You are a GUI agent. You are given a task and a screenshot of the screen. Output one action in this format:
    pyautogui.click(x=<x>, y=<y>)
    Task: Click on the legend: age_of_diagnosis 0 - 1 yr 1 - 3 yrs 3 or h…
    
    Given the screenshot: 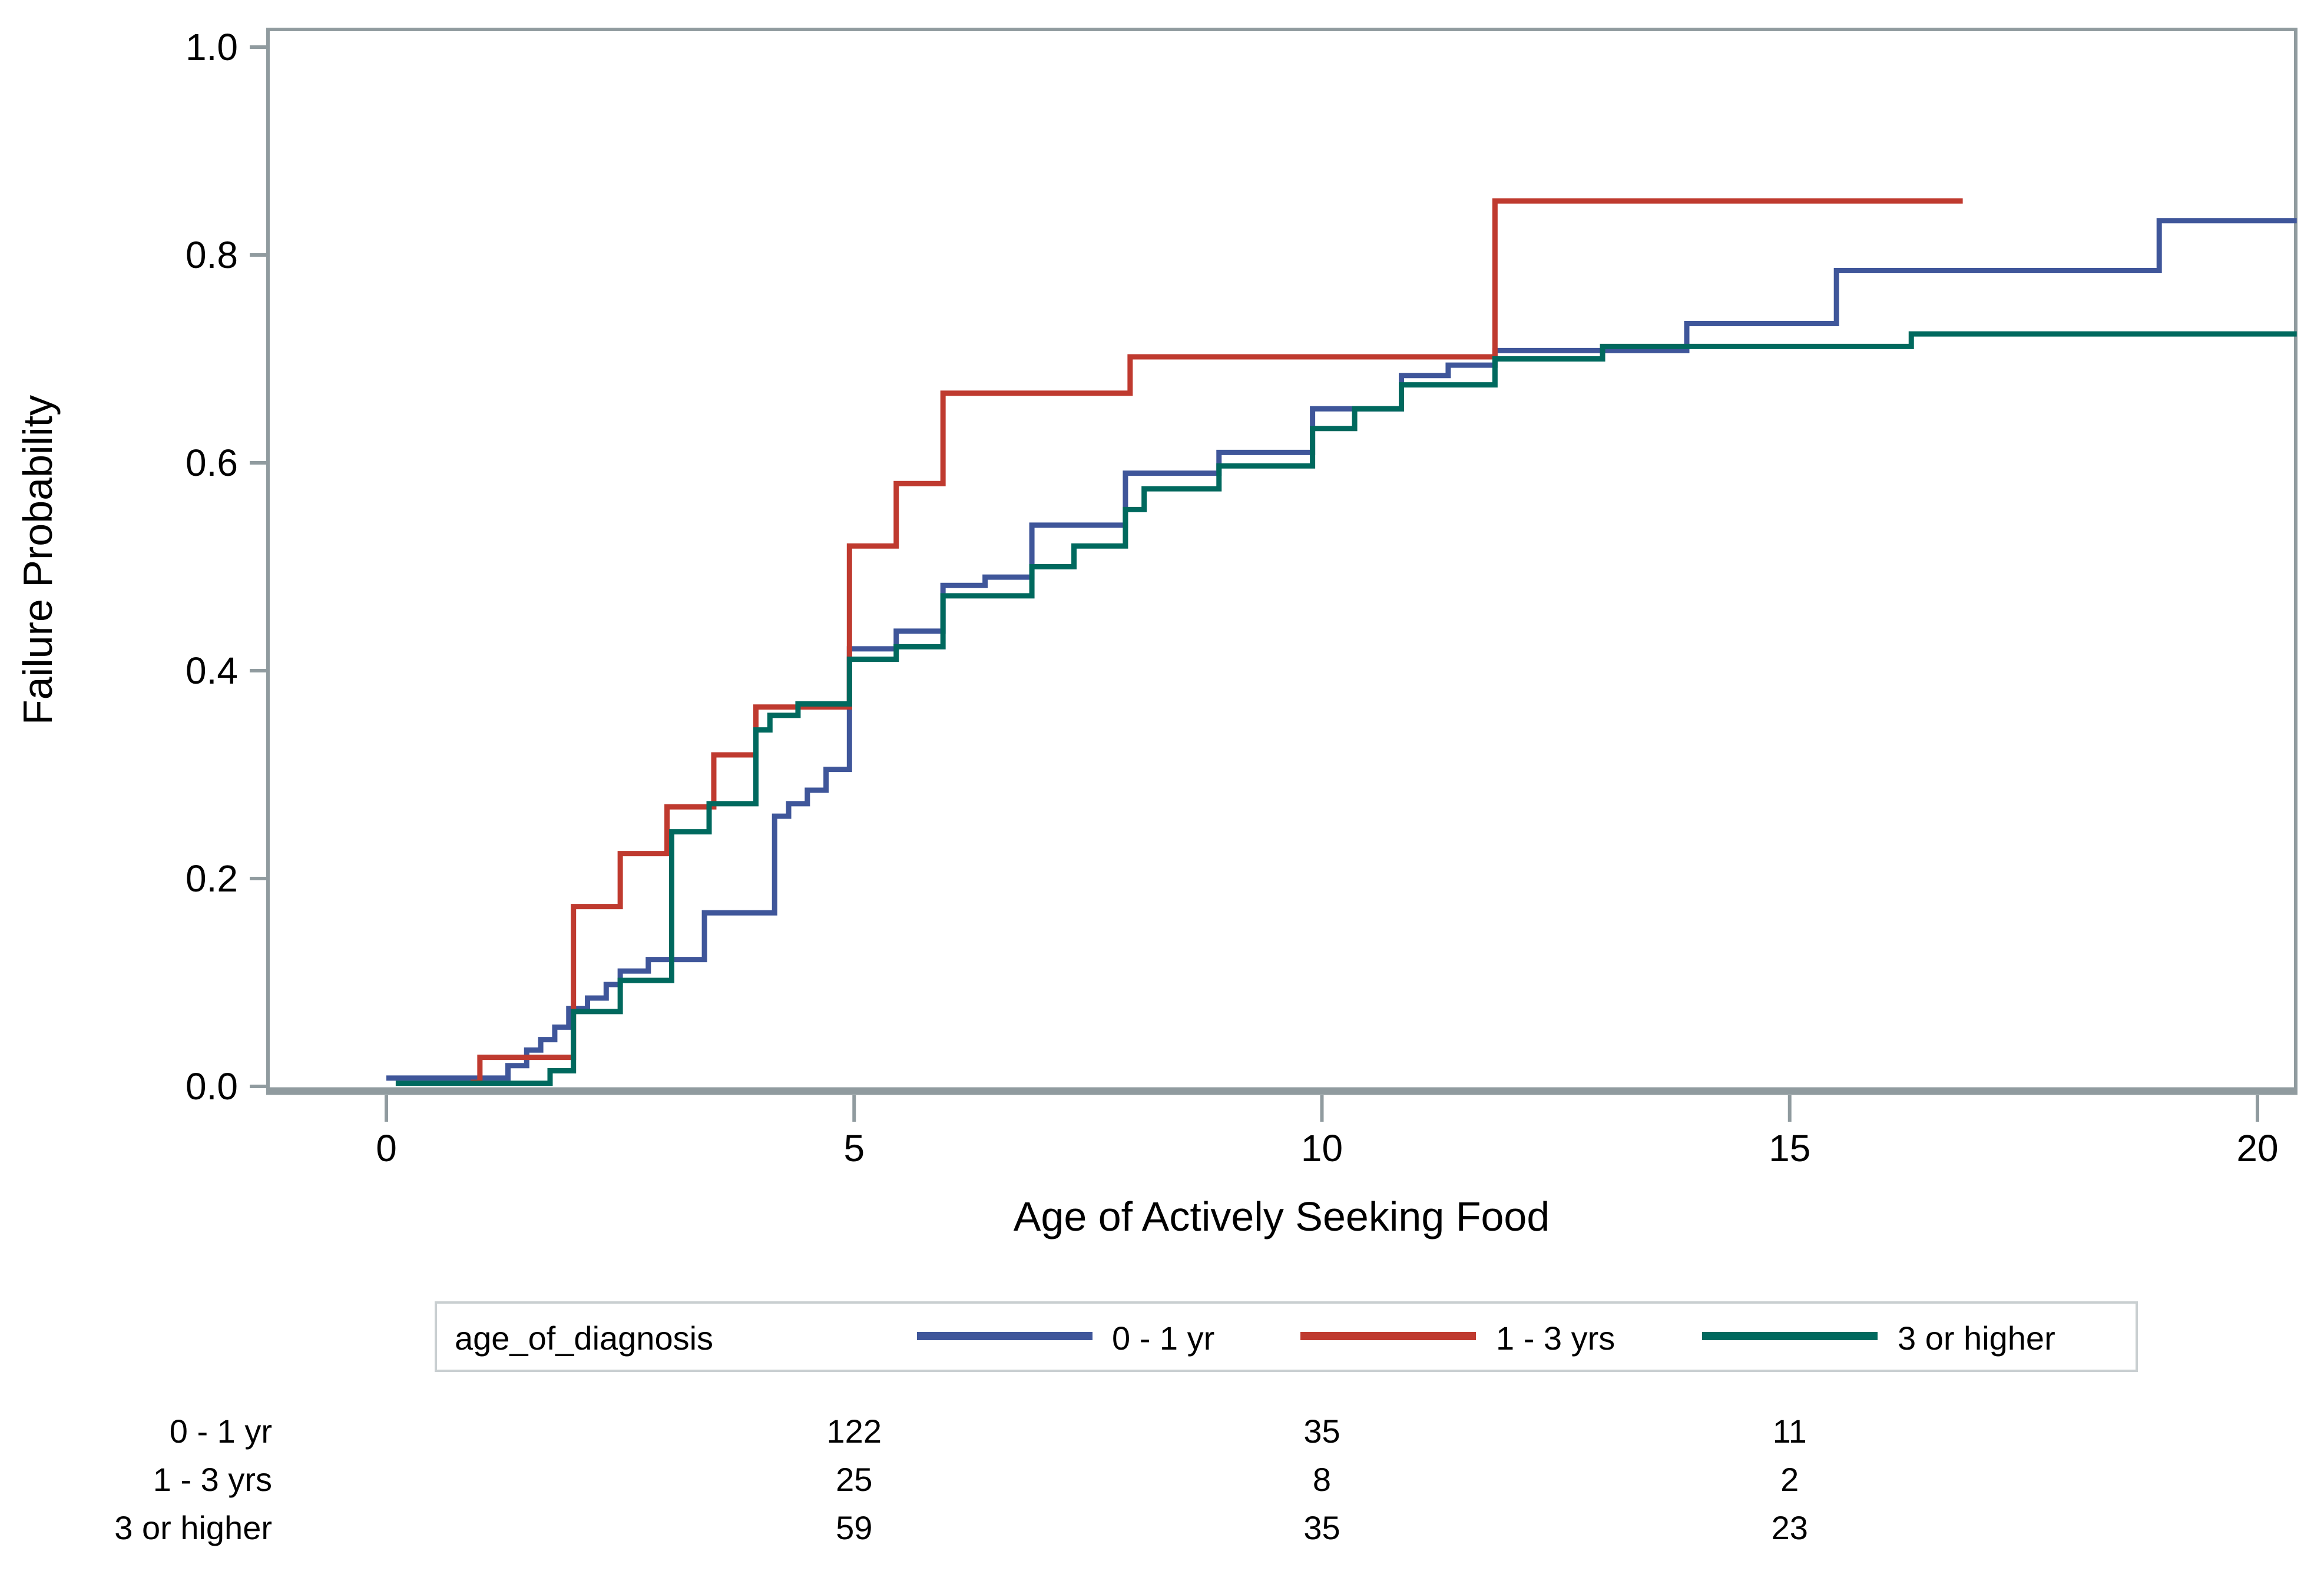 What is the action you would take?
    pyautogui.click(x=1287, y=1336)
    